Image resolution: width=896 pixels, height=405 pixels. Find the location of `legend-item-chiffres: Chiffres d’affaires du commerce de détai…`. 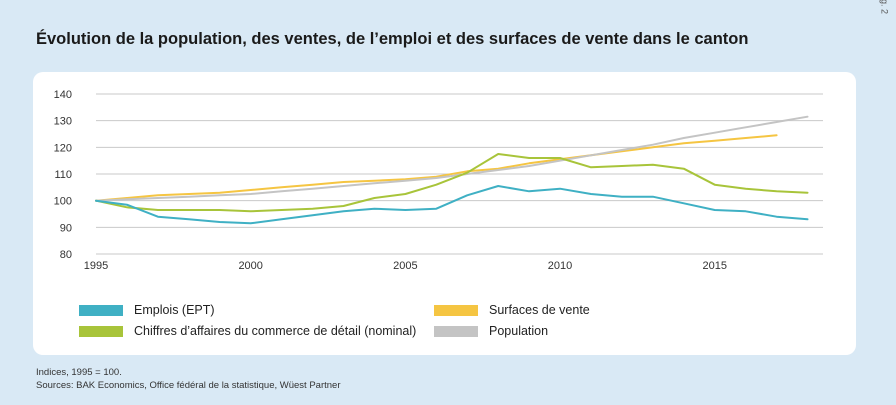

legend-item-chiffres: Chiffres d’affaires du commerce de détai… is located at coordinates (247, 331).